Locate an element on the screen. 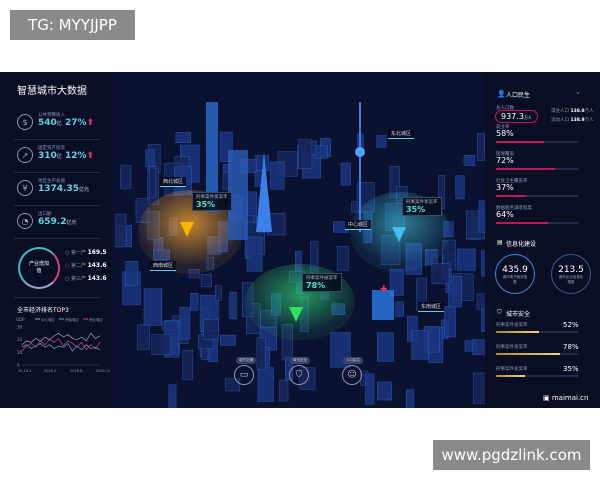  unit: 亿 is located at coordinates (59, 124).